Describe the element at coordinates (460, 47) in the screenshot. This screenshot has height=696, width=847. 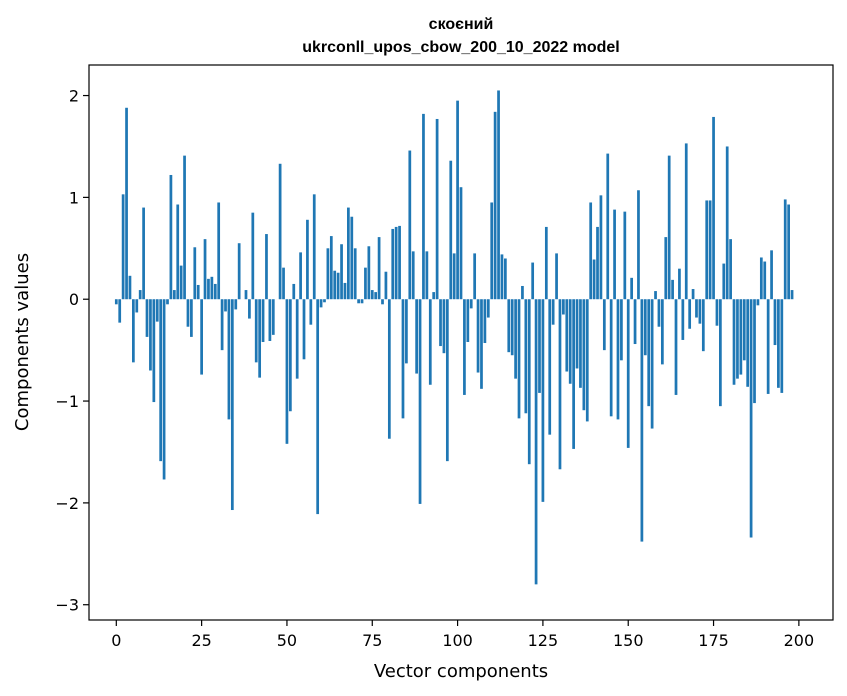
I see `chart-subtitle: ukrconll_upos_cbow_200_10_2022 model` at that location.